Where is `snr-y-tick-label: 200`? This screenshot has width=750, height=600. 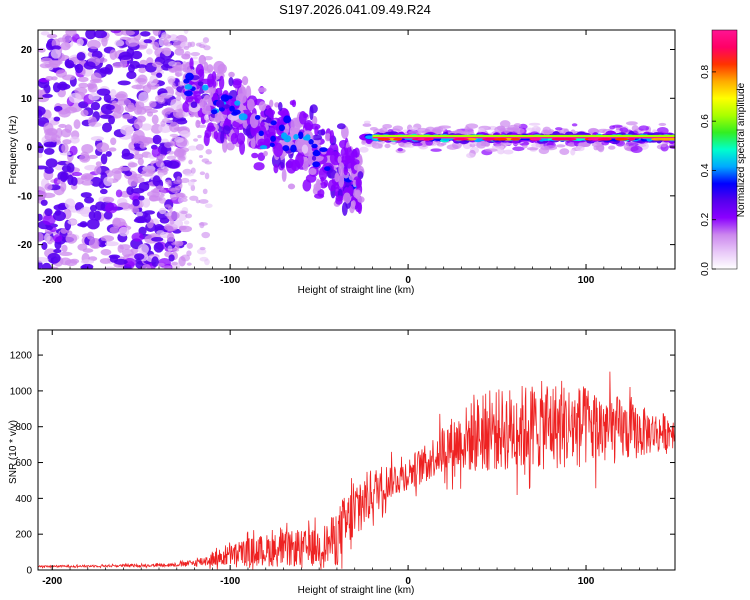
snr-y-tick-label: 200 is located at coordinates (23, 535).